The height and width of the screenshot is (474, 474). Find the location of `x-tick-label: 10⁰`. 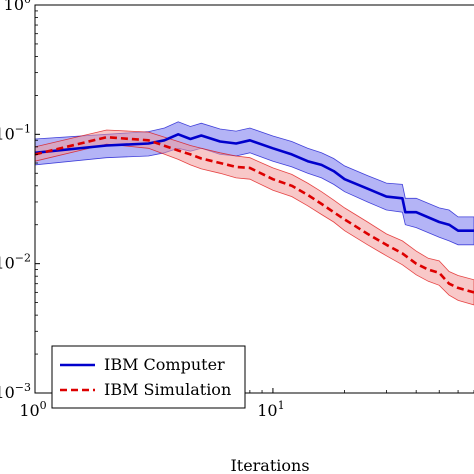

x-tick-label: 10⁰ is located at coordinates (32, 409).